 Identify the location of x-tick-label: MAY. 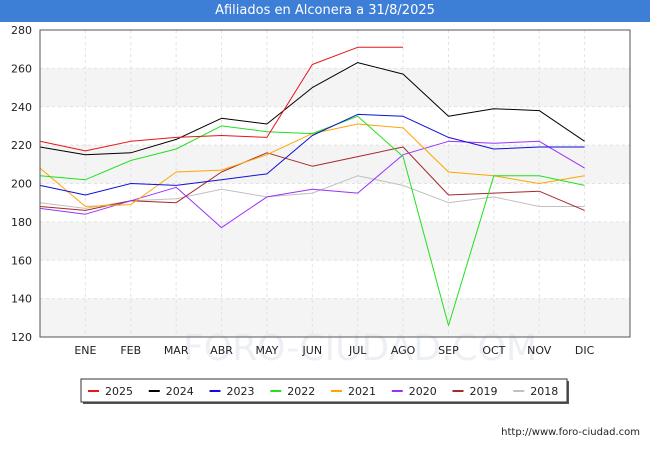
(266, 350).